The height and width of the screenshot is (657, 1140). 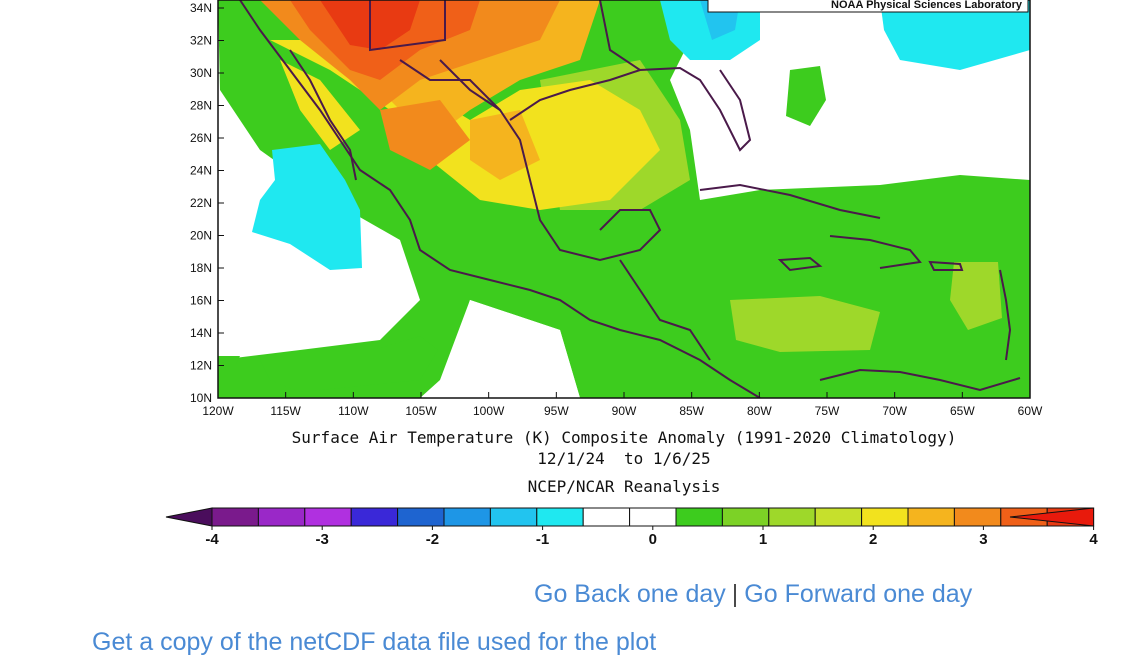 I want to click on colorbar-label: -3, so click(x=322, y=539).